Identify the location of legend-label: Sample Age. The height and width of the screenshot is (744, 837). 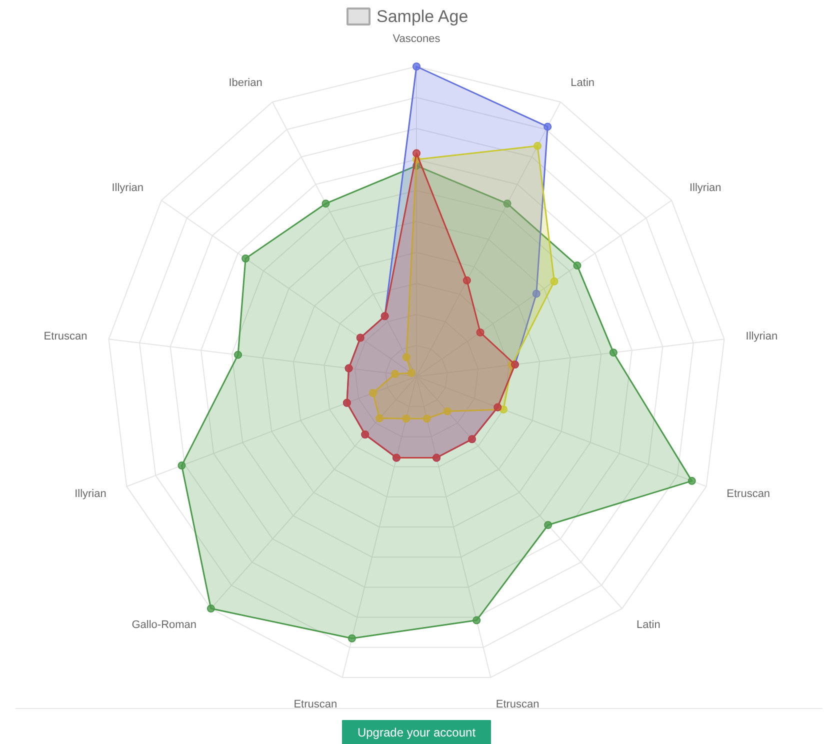
(422, 16).